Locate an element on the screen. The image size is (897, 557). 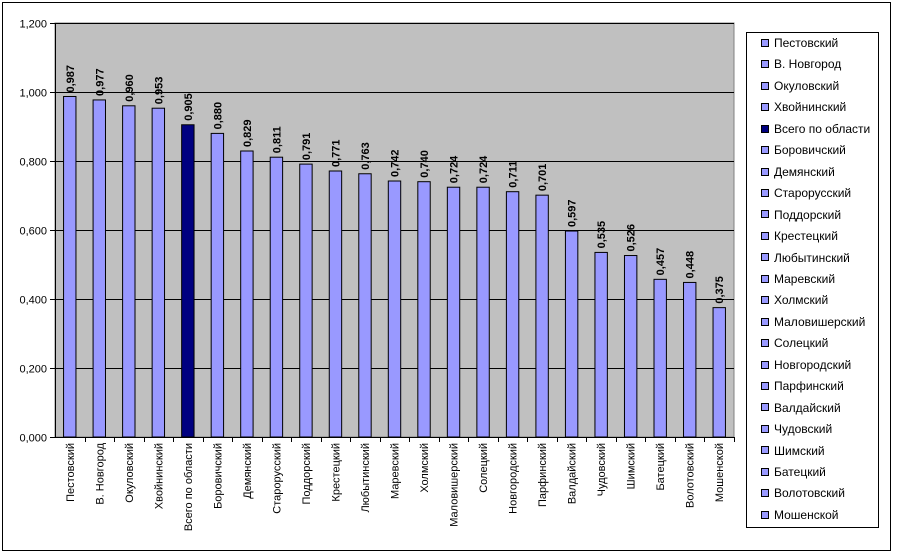
data-label: 0,811 is located at coordinates (277, 139).